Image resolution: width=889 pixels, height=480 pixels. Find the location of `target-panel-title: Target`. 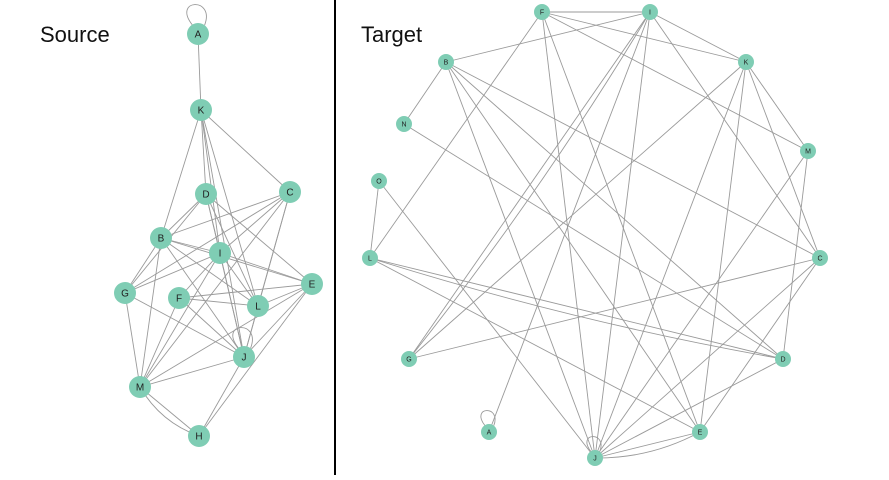

target-panel-title: Target is located at coordinates (392, 34).